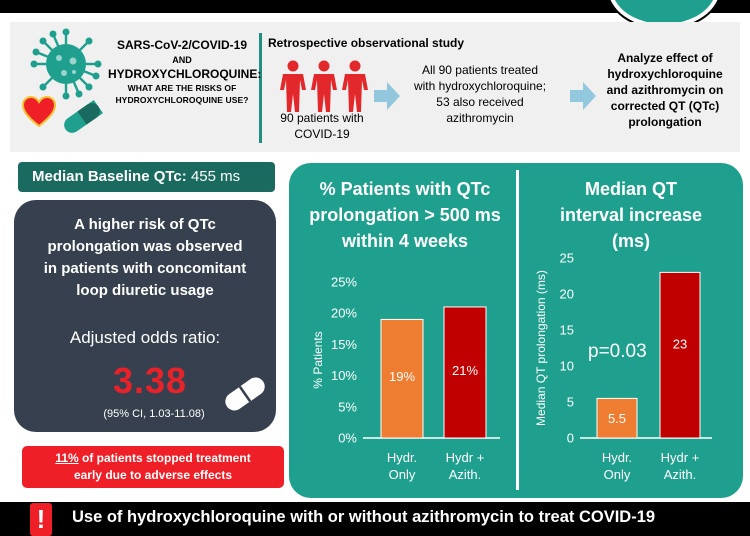  I want to click on aim-line: corrected QT (QTc), so click(665, 106).